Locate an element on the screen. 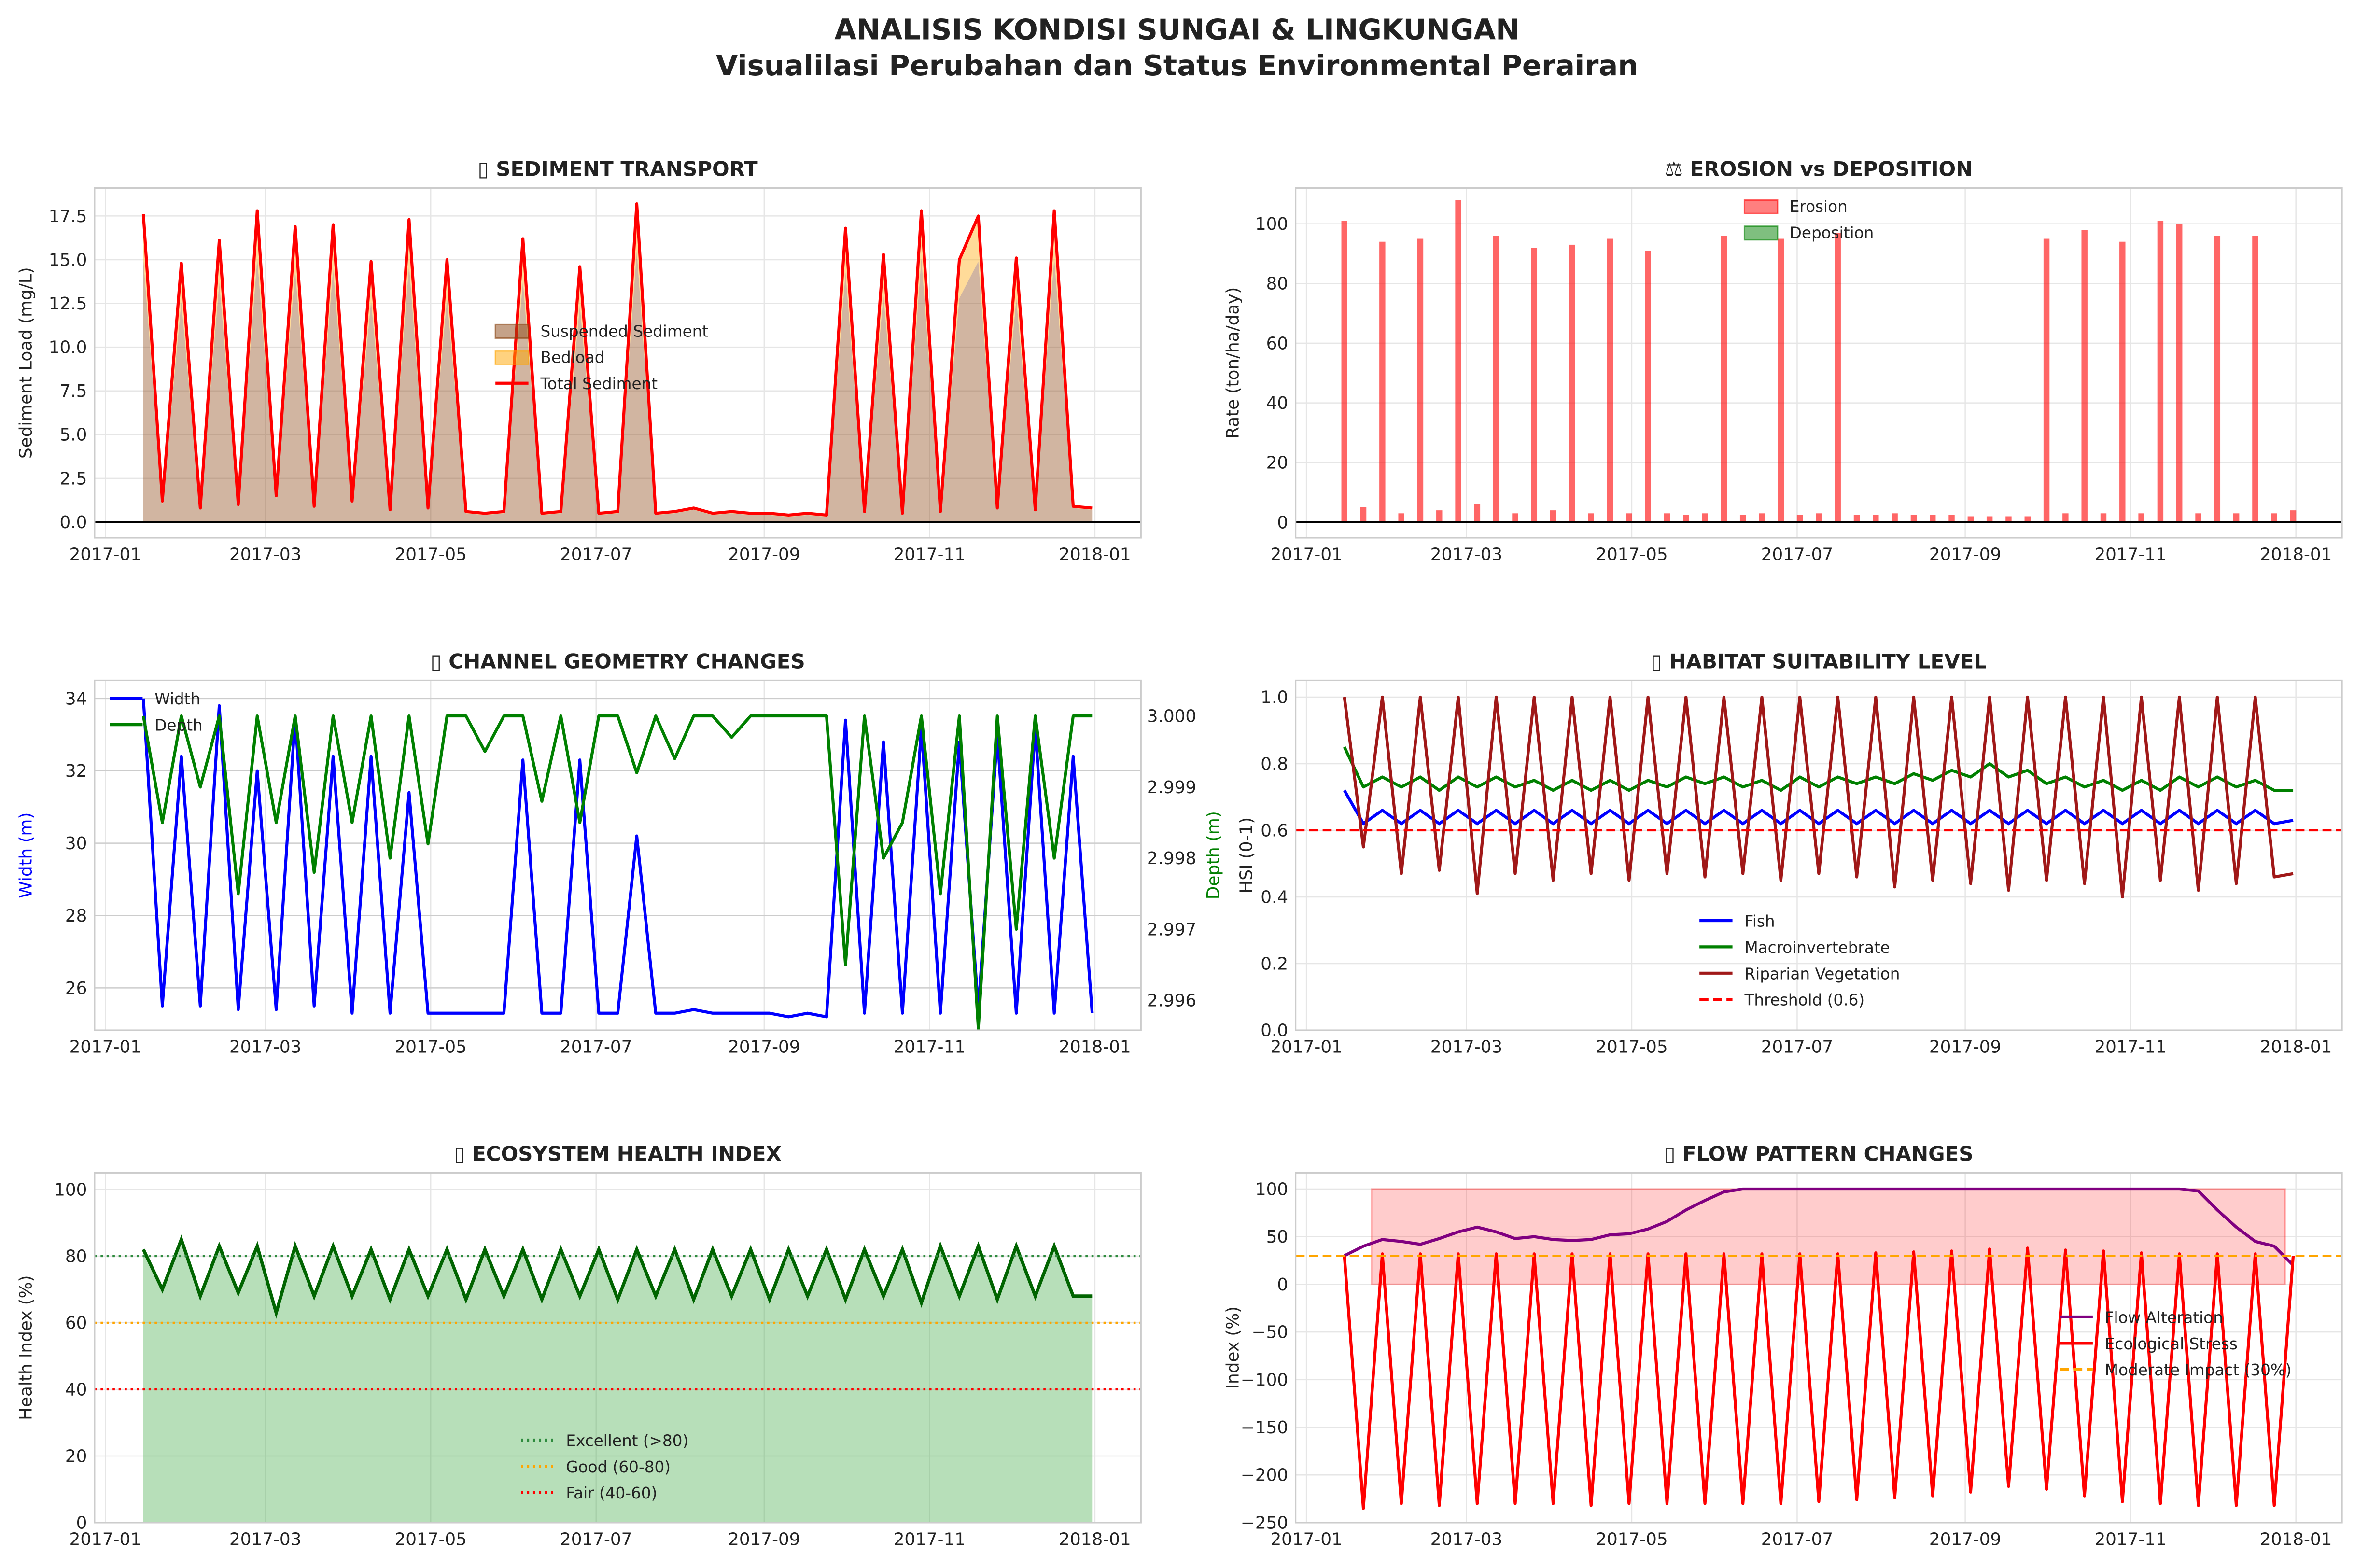 The height and width of the screenshot is (1568, 2354). legend-swatch is located at coordinates (512, 358).